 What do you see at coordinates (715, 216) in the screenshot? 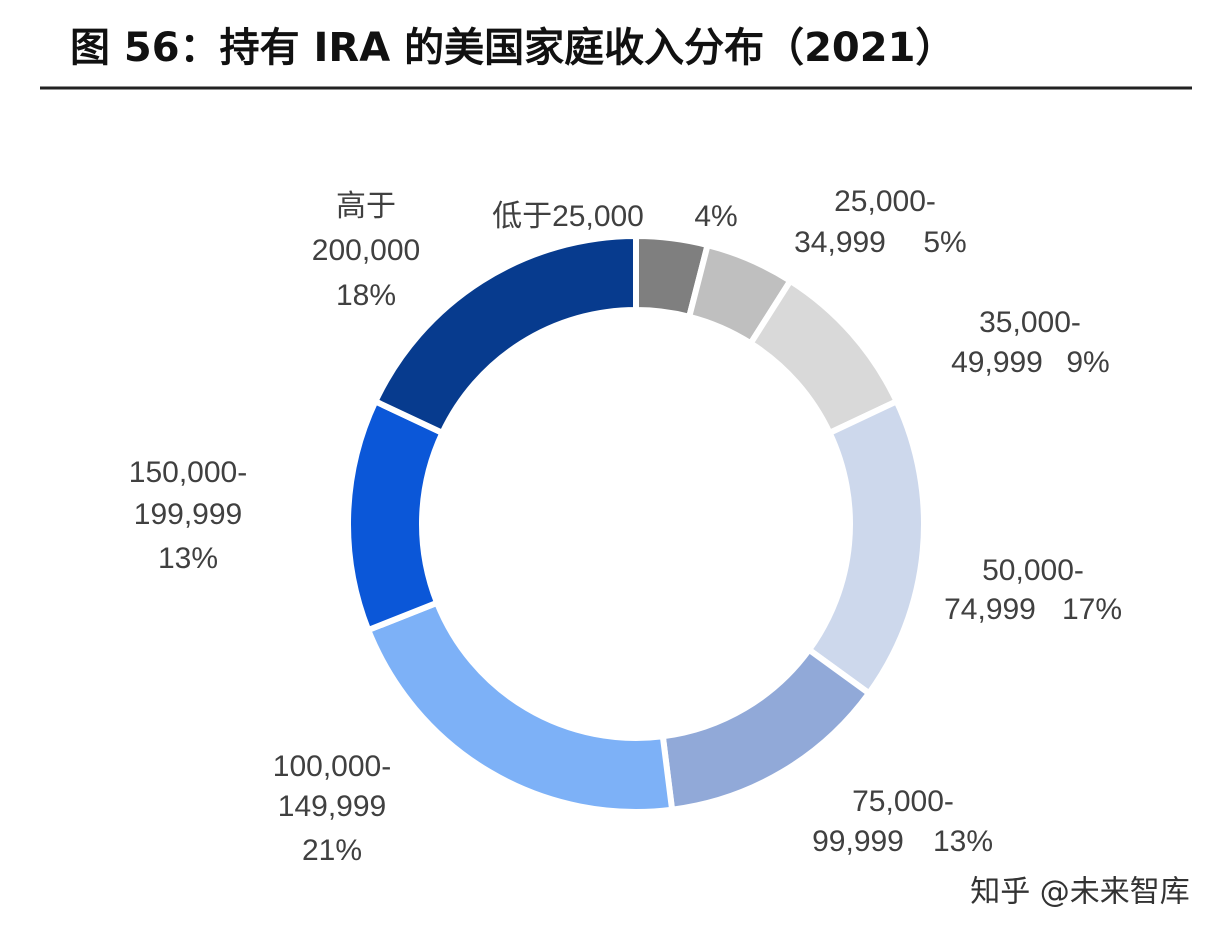
I see `value-label: 4%` at bounding box center [715, 216].